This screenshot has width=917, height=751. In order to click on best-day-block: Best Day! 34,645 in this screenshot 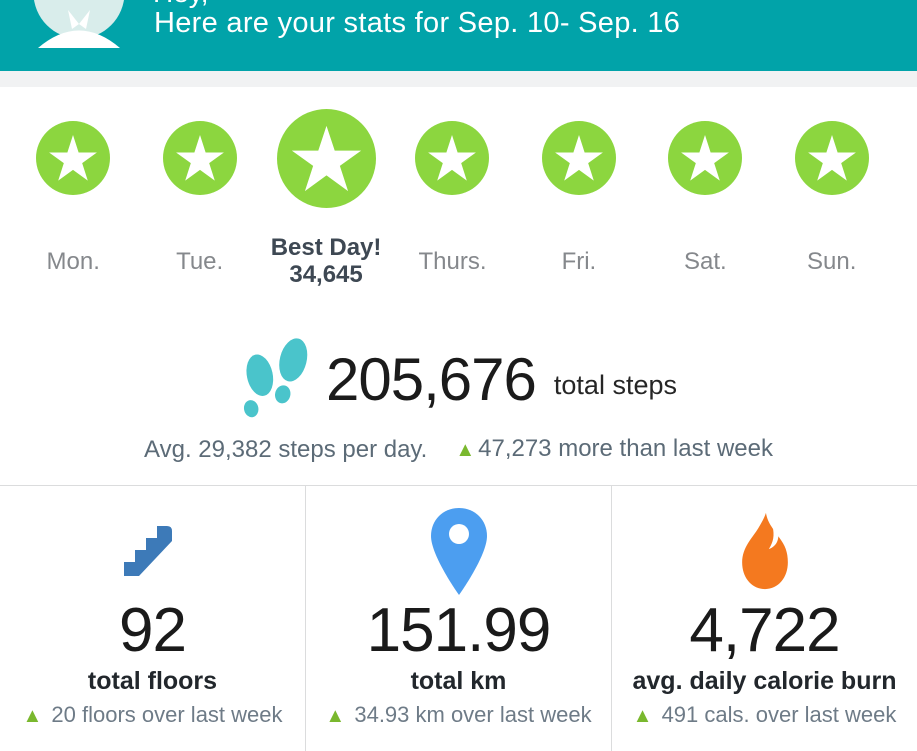, I will do `click(326, 261)`.